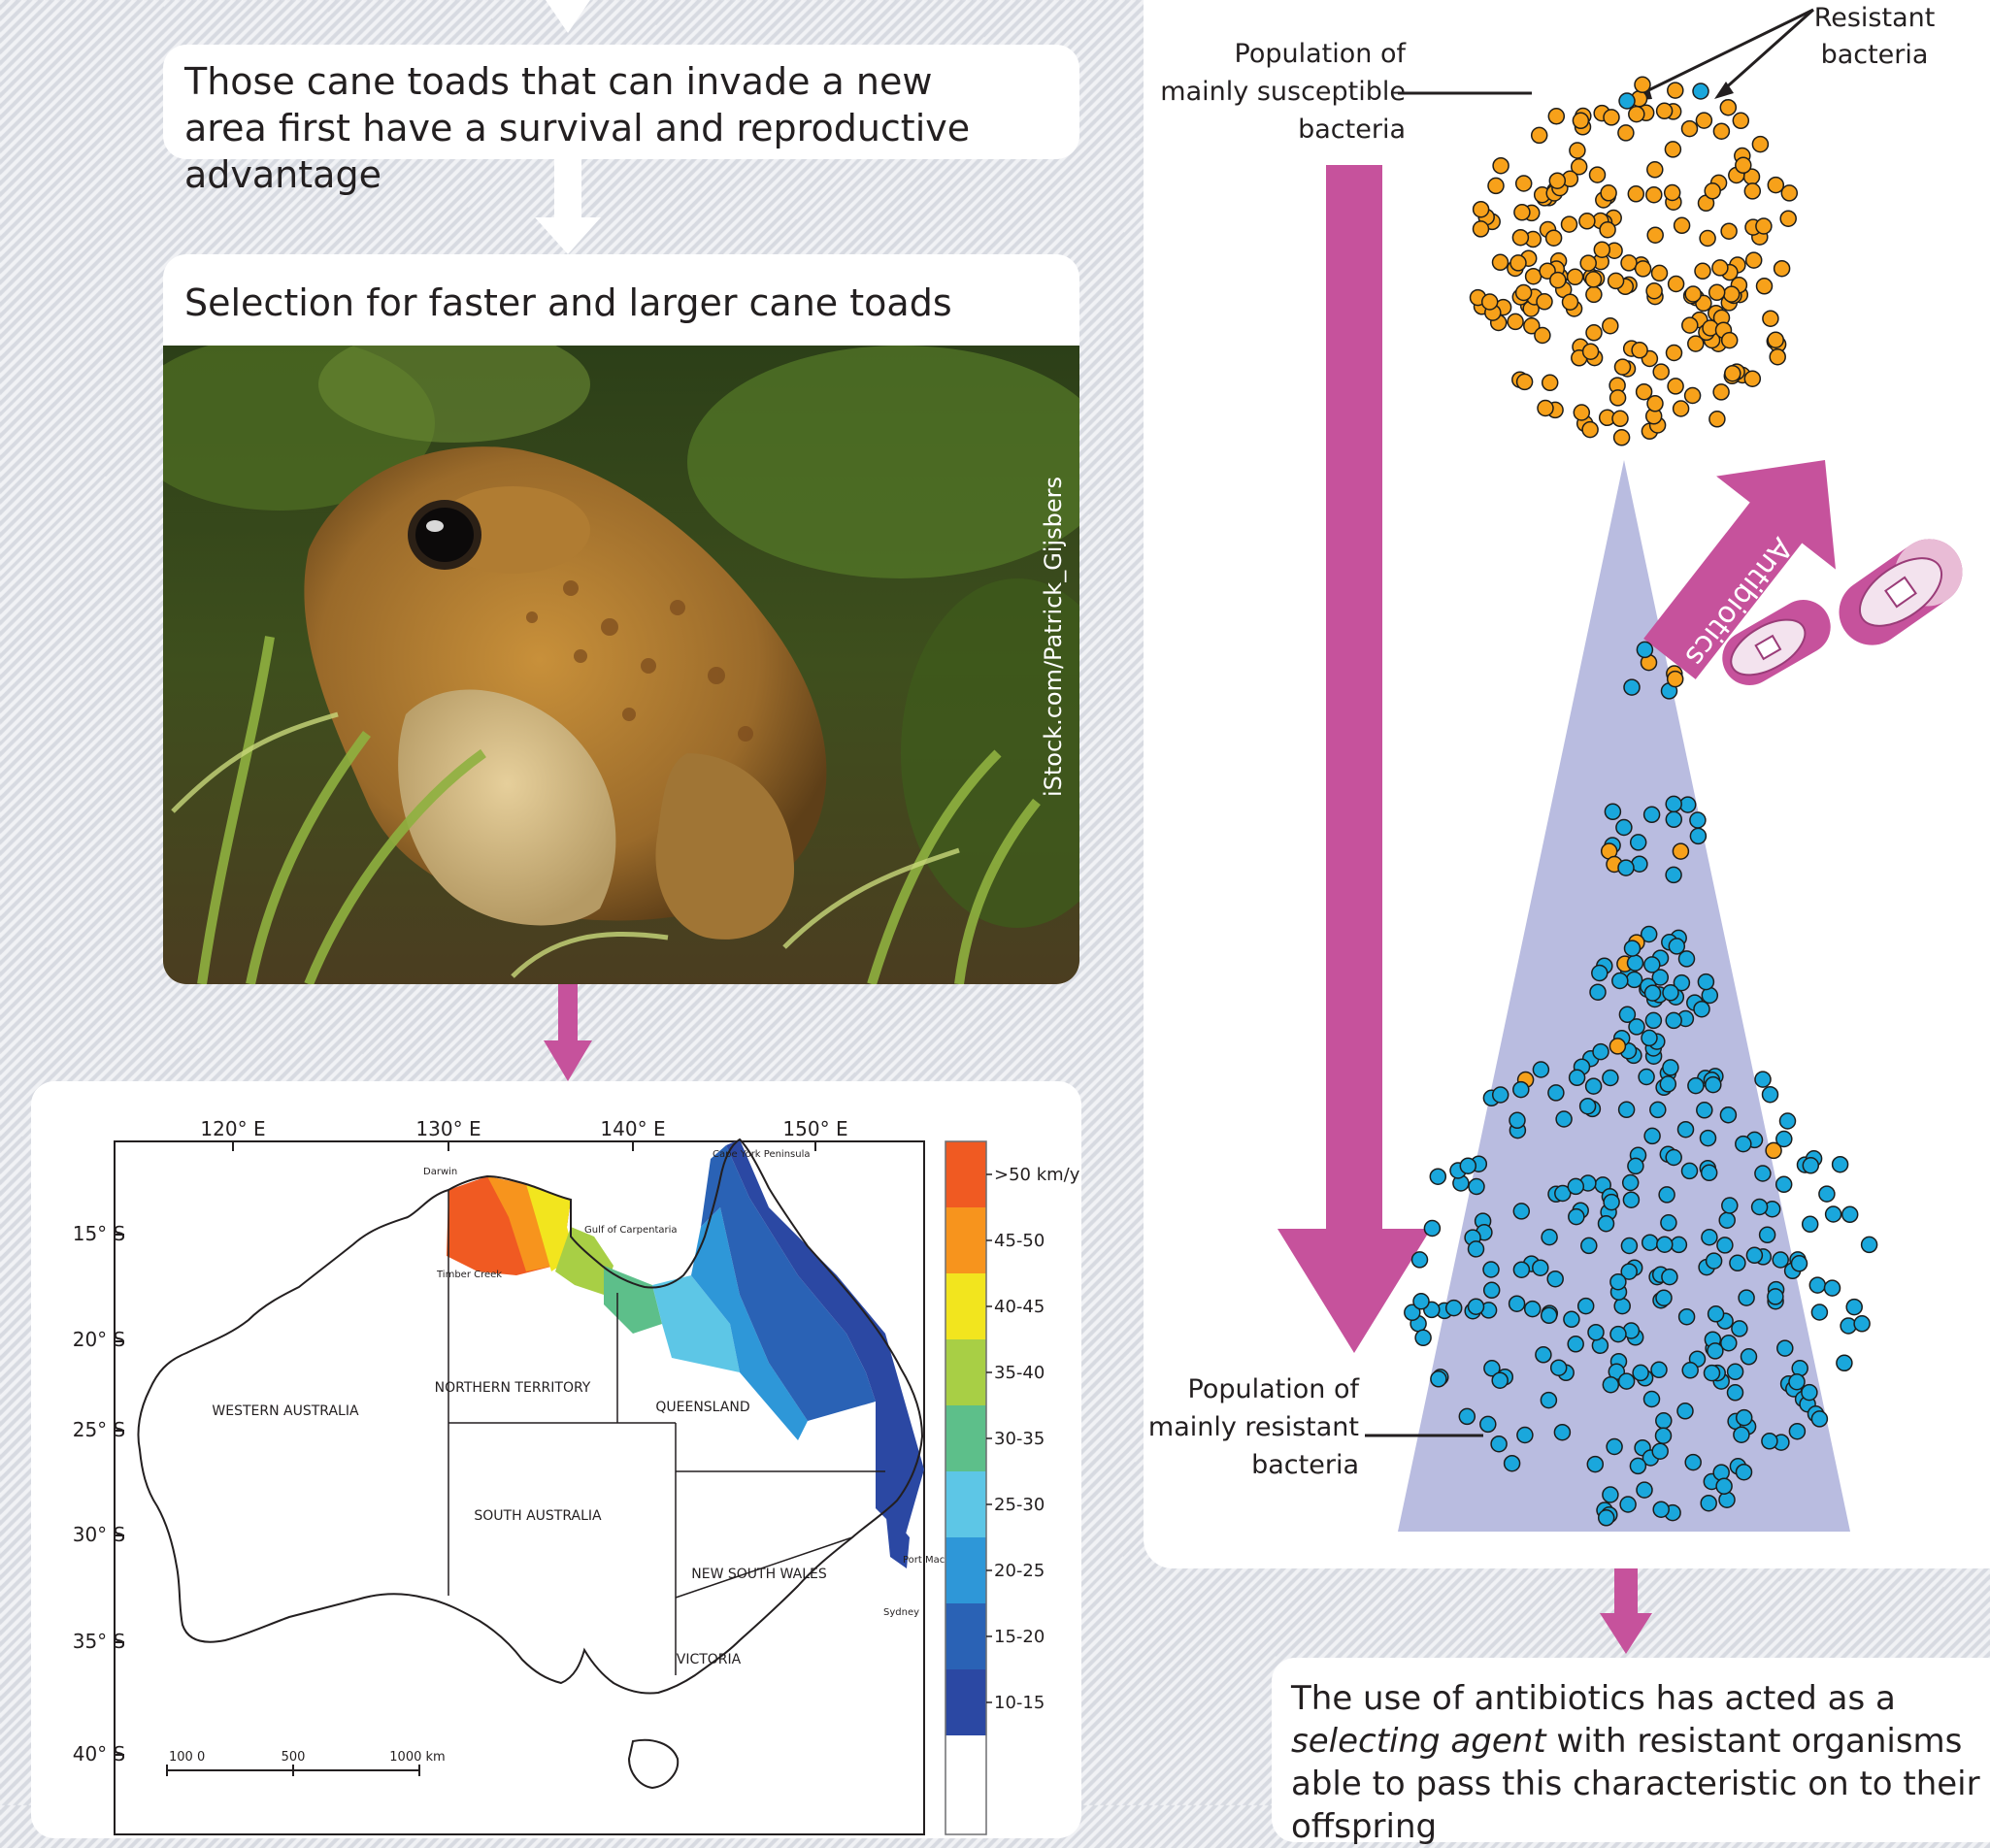 Image resolution: width=1990 pixels, height=1848 pixels. What do you see at coordinates (1253, 1427) in the screenshot?
I see `label-resistant-population: Population of mainly resistant bacteria` at bounding box center [1253, 1427].